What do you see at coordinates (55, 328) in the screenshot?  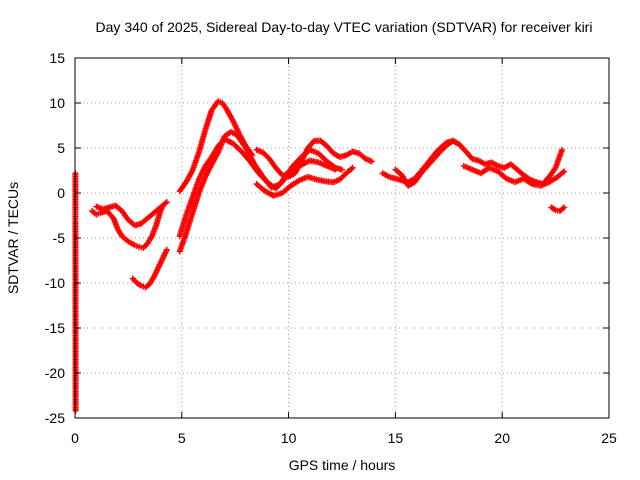 I see `y-tick-label: -15` at bounding box center [55, 328].